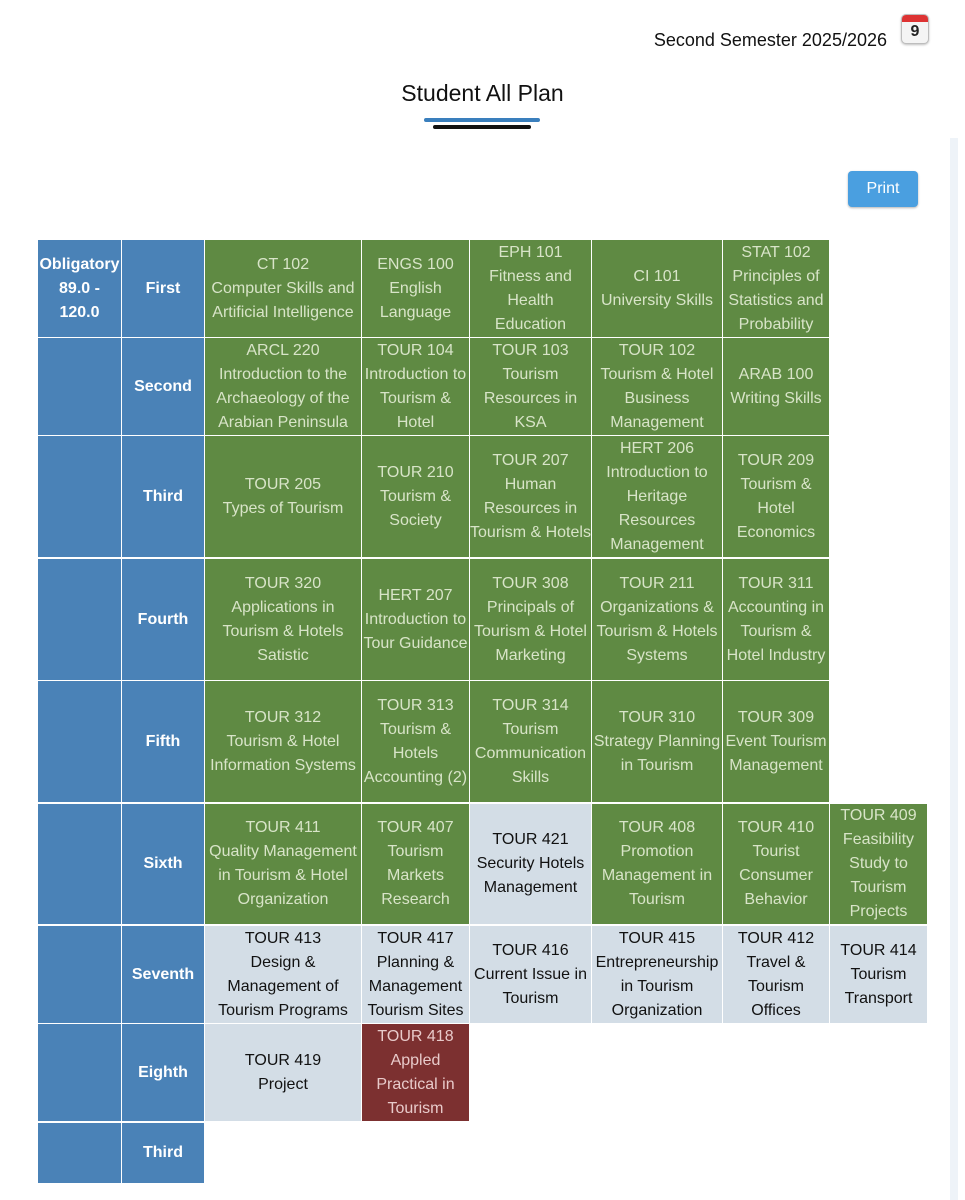 The height and width of the screenshot is (1200, 965). What do you see at coordinates (415, 264) in the screenshot?
I see `course-code: ENGS 100` at bounding box center [415, 264].